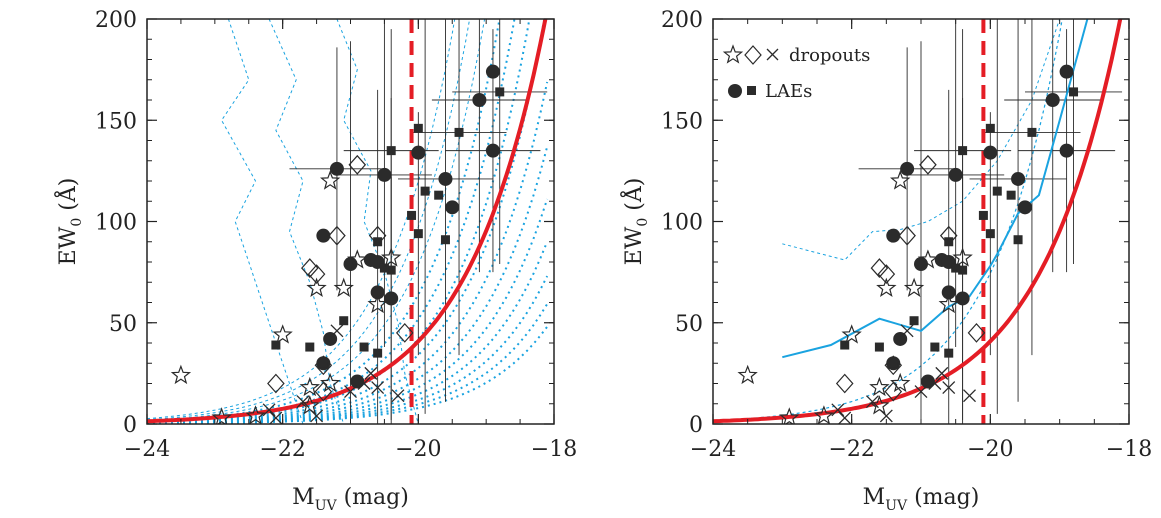 Image resolution: width=1161 pixels, height=518 pixels. What do you see at coordinates (682, 121) in the screenshot?
I see `y-tick-label: 150` at bounding box center [682, 121].